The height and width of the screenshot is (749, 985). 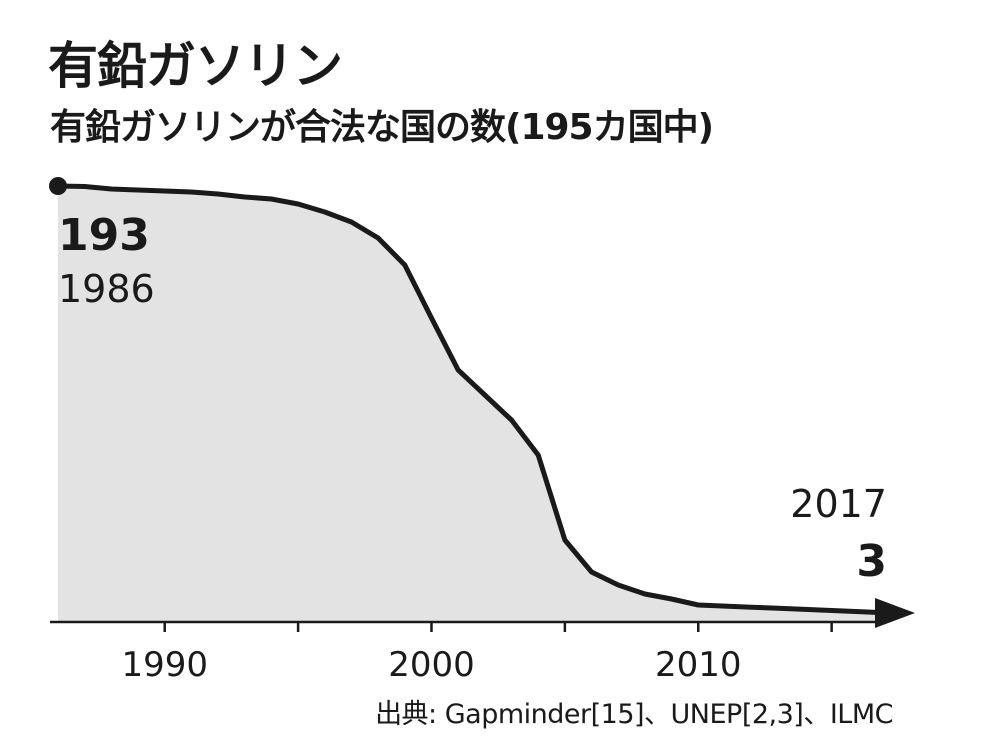 What do you see at coordinates (106, 289) in the screenshot?
I see `start-year-label: 1986` at bounding box center [106, 289].